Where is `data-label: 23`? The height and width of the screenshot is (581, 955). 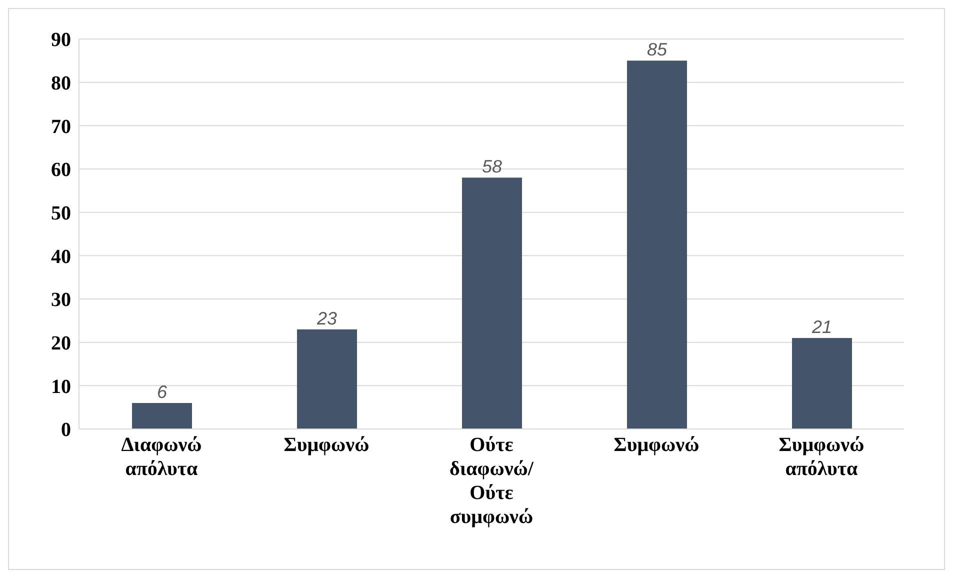
data-label: 23 is located at coordinates (327, 318).